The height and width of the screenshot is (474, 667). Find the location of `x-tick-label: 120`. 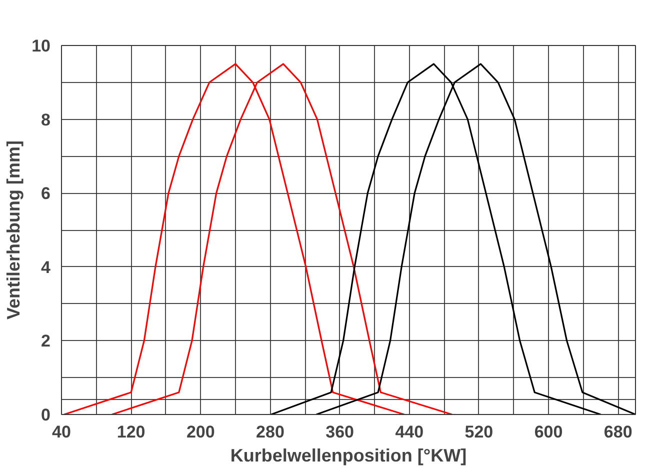

x-tick-label: 120 is located at coordinates (131, 432).